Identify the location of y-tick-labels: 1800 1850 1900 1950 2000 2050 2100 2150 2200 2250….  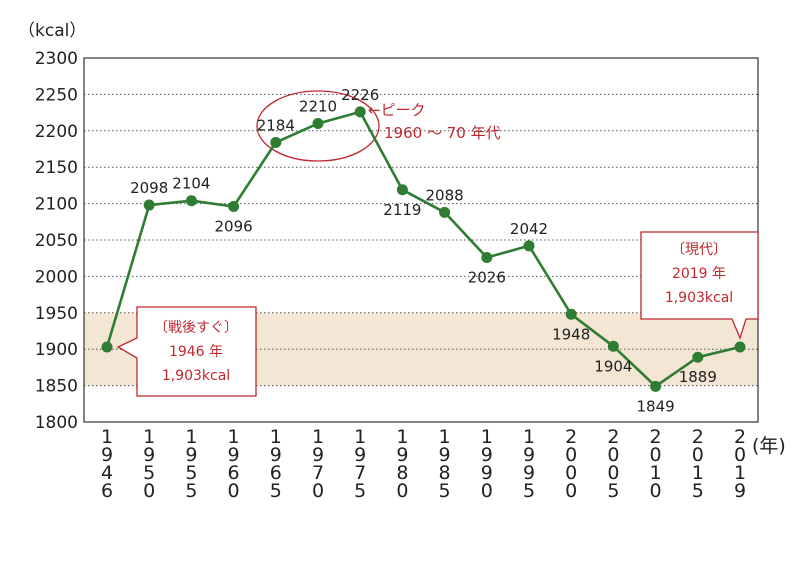
(56, 241).